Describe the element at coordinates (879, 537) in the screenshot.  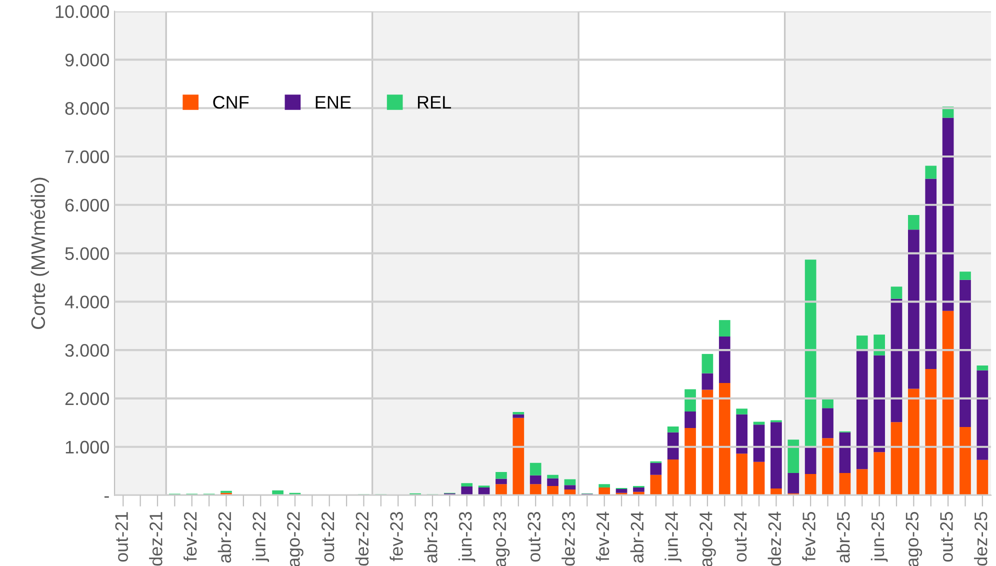
I see `x-tick-label: jun-25` at that location.